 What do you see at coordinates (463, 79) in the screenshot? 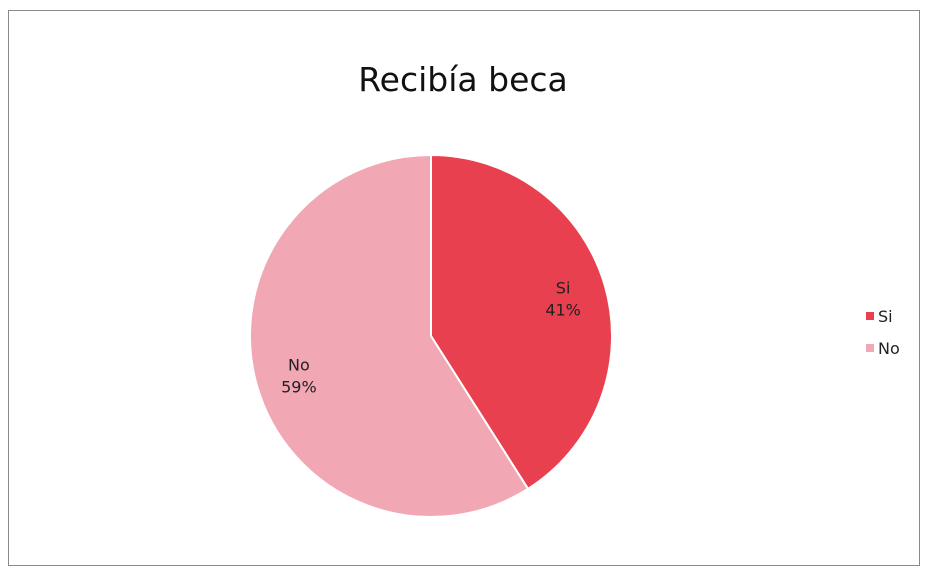
I see `chart-title: Recibía beca` at bounding box center [463, 79].